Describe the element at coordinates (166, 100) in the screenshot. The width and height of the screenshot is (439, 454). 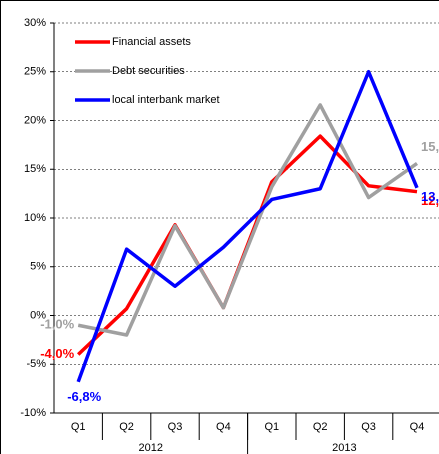
I see `legend-label: local interbank market` at that location.